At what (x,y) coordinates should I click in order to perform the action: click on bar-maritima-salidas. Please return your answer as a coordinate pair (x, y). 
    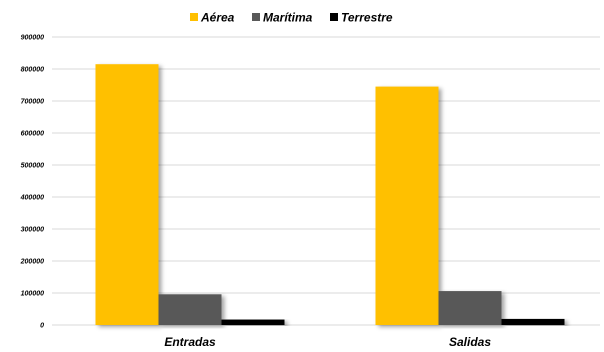
    Looking at the image, I should click on (470, 308).